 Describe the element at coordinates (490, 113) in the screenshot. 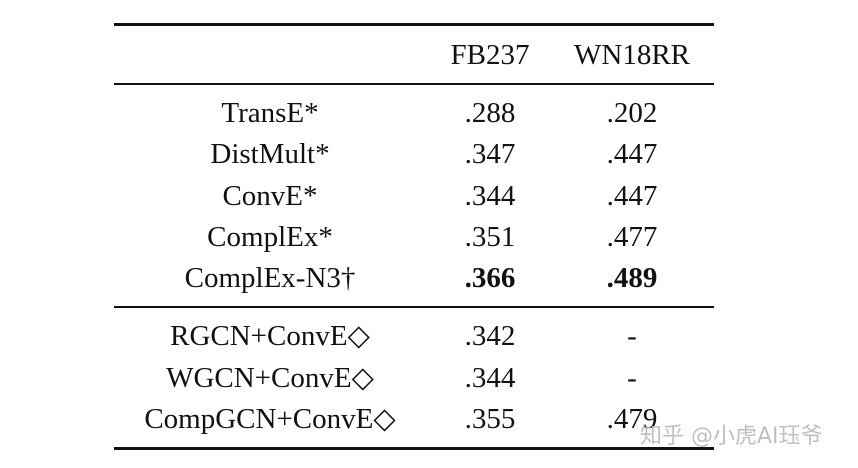

I see `cell-fb237: .288` at that location.